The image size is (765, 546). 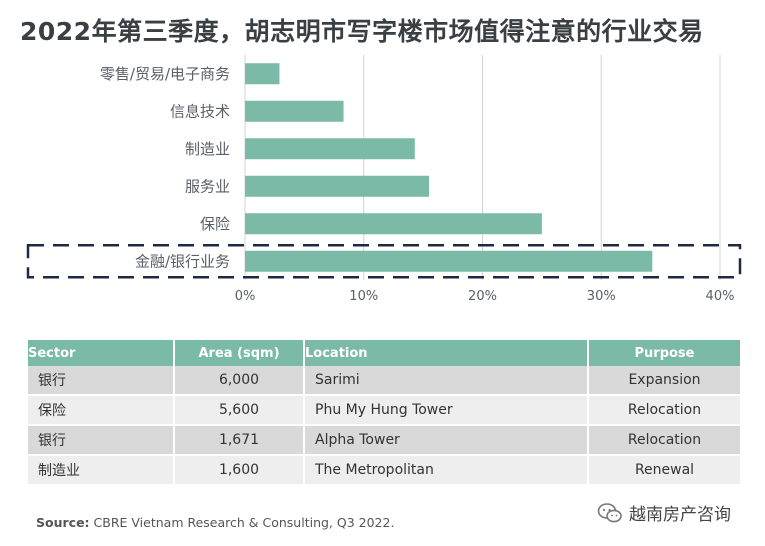 I want to click on chart-title: 2022年第三季度，胡志明市写字楼市场值得注意的行业交易, so click(x=362, y=31).